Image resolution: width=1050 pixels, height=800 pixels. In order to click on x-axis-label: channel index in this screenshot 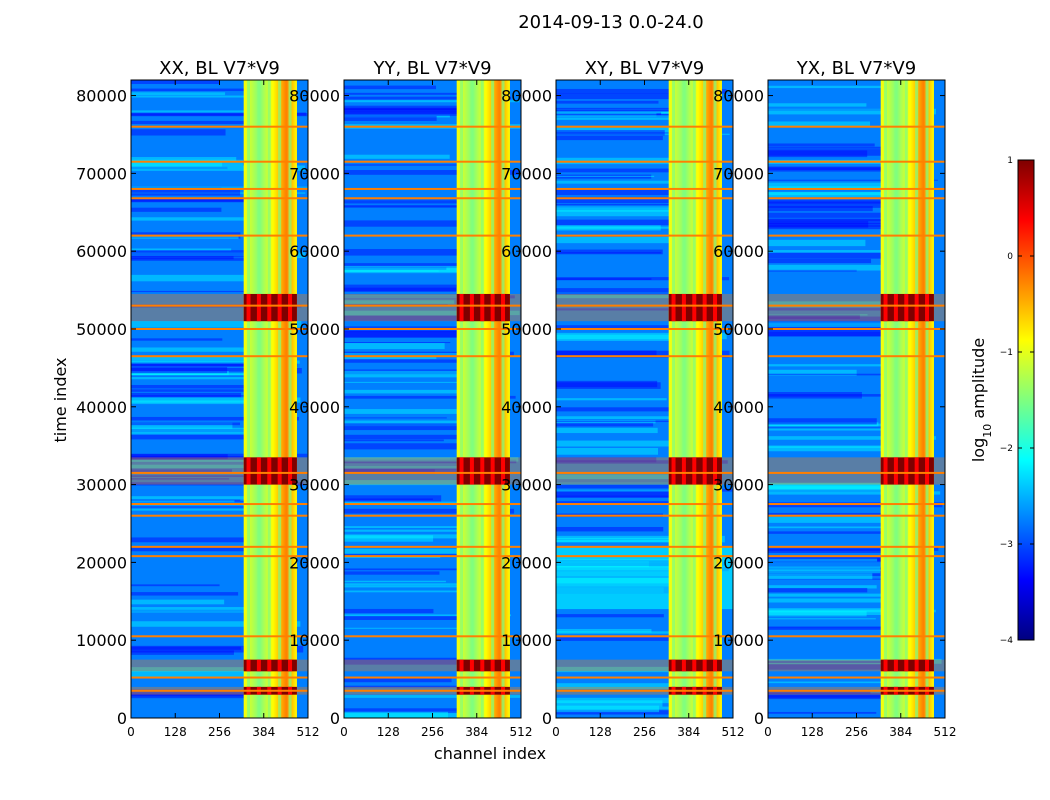, I will do `click(490, 753)`.